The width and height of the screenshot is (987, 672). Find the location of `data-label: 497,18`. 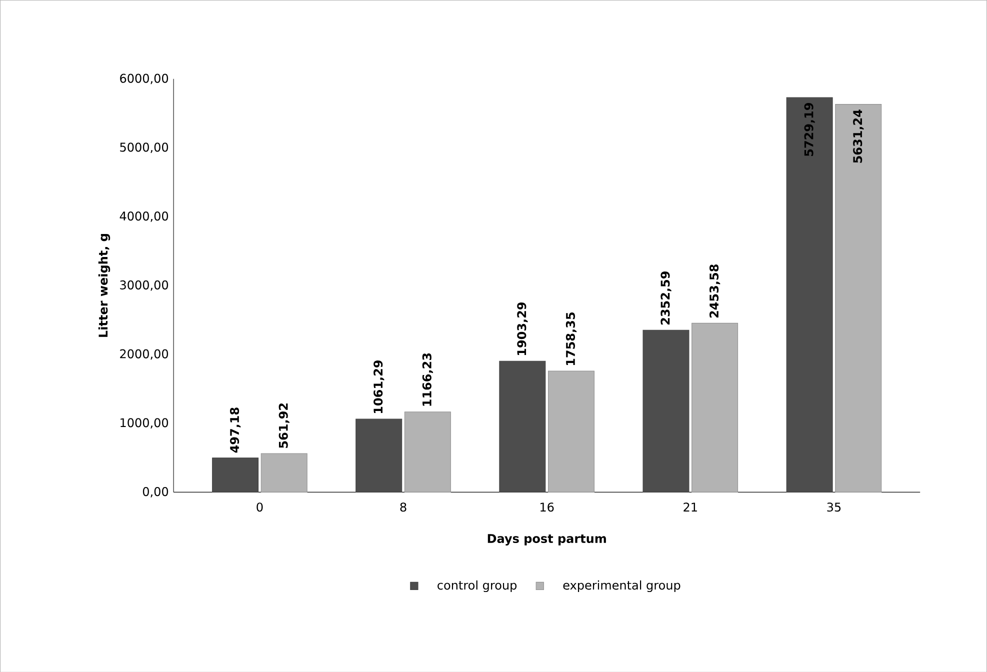

data-label: 497,18 is located at coordinates (235, 429).